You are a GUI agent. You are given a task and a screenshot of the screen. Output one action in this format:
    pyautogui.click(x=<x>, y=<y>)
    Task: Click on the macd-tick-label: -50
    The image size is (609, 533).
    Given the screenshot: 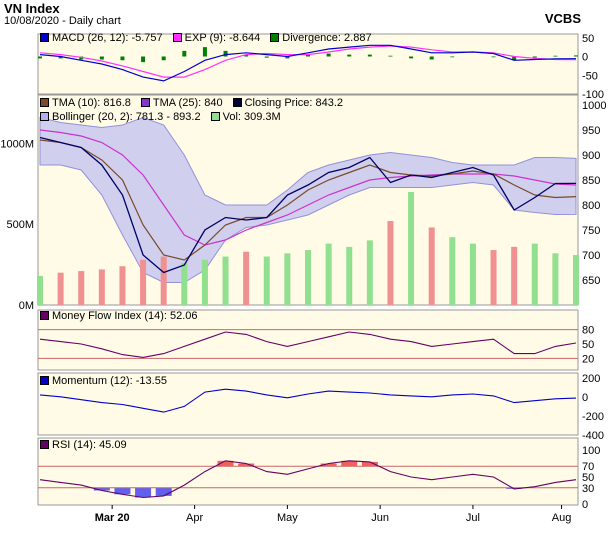 What is the action you would take?
    pyautogui.click(x=590, y=76)
    